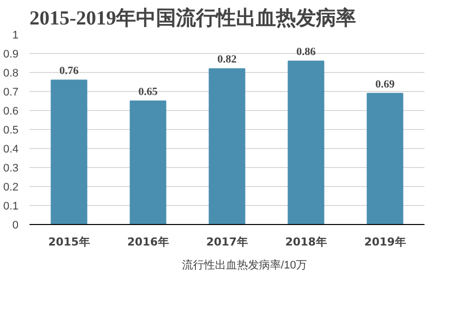 Image resolution: width=464 pixels, height=332 pixels. What do you see at coordinates (227, 242) in the screenshot?
I see `x-tick-label: 2017年` at bounding box center [227, 242].